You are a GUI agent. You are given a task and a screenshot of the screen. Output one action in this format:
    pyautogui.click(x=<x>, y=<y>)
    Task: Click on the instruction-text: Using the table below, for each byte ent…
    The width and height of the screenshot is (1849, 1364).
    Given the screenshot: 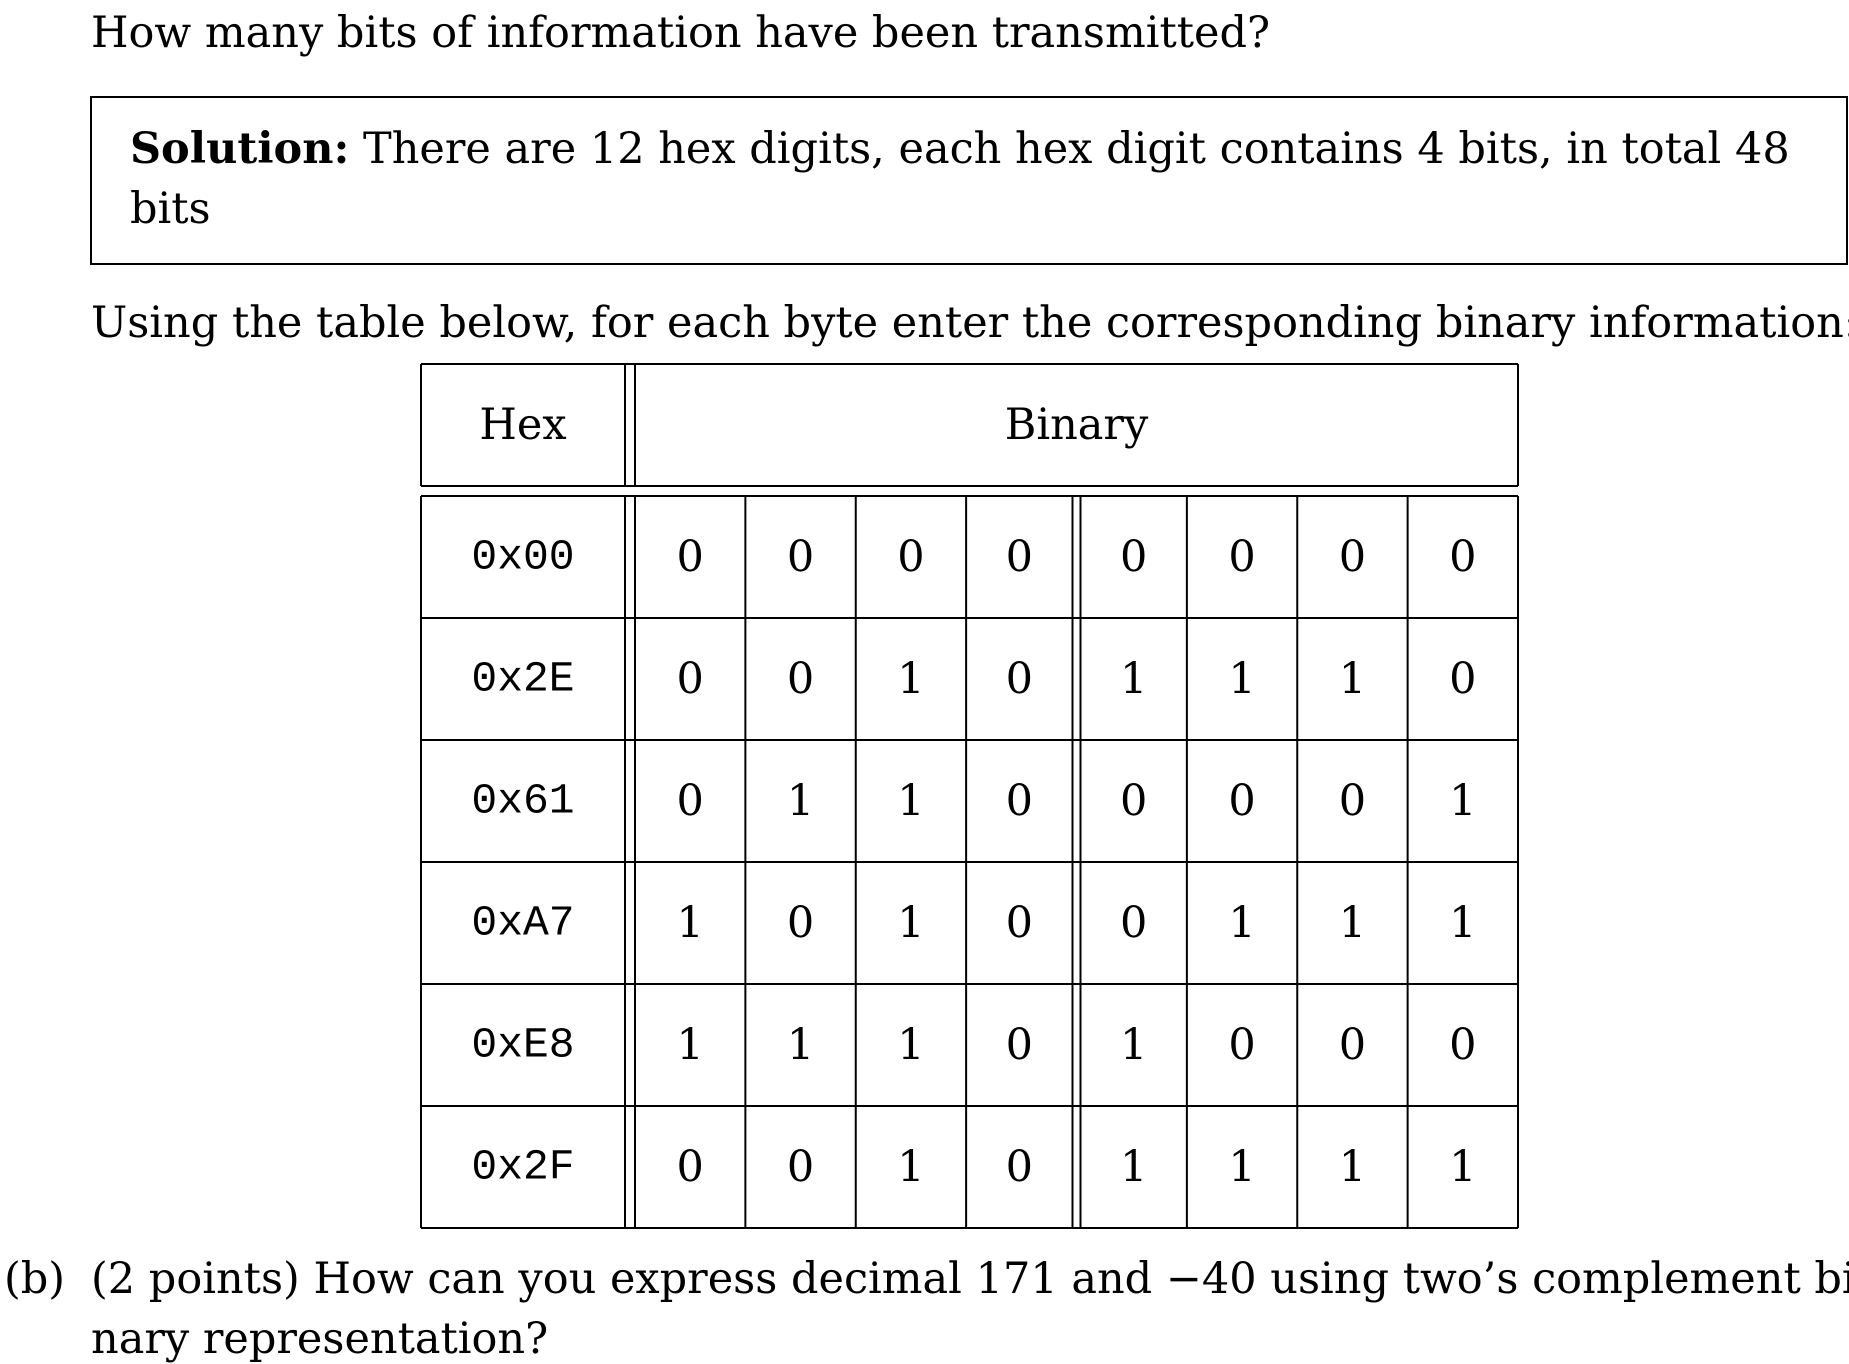 What is the action you would take?
    pyautogui.click(x=970, y=323)
    